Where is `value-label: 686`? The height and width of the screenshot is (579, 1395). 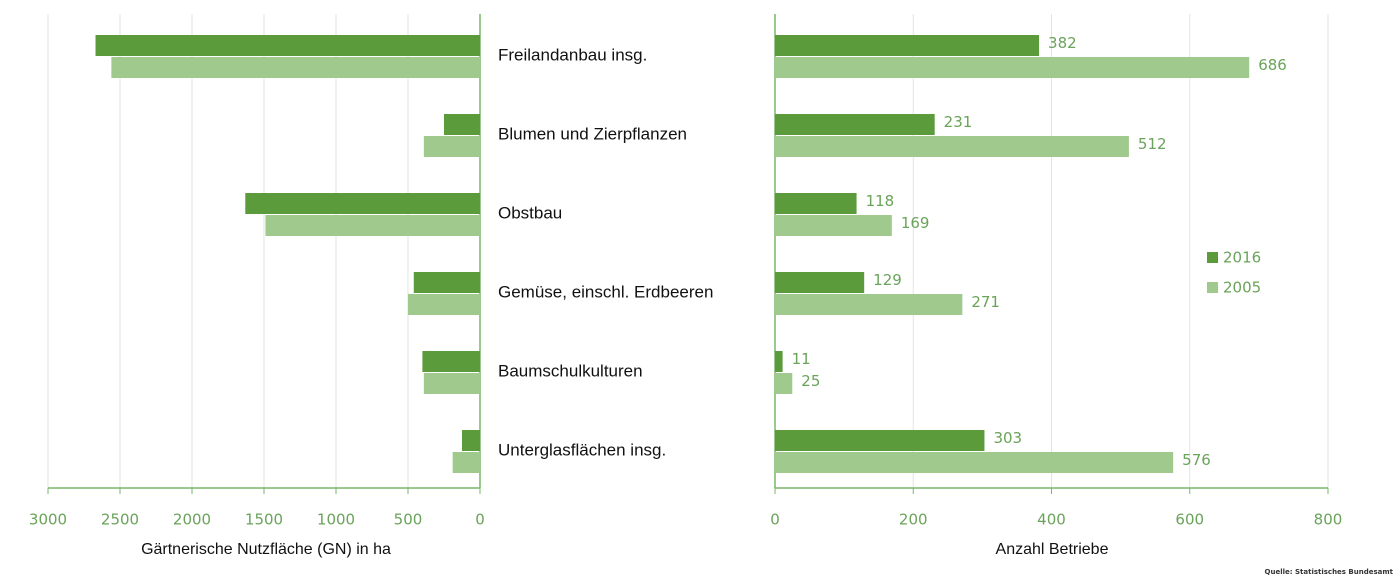 value-label: 686 is located at coordinates (1272, 65).